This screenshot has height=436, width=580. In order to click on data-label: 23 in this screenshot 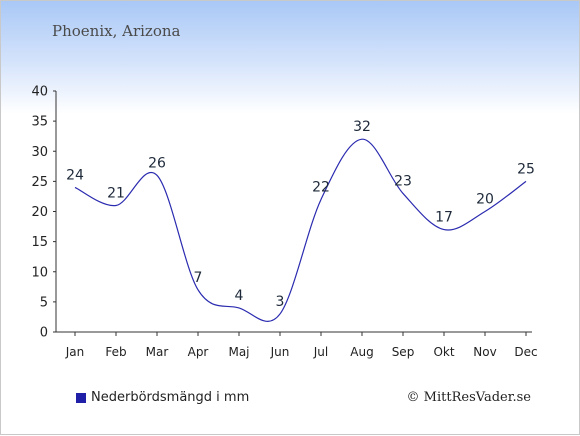, I will do `click(403, 181)`.